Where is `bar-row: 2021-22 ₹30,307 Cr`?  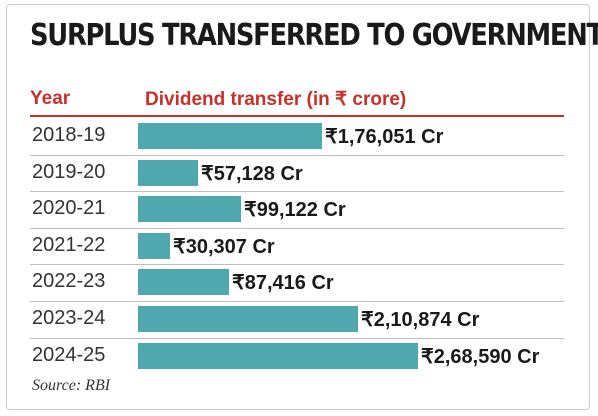 bar-row: 2021-22 ₹30,307 Cr is located at coordinates (299, 246).